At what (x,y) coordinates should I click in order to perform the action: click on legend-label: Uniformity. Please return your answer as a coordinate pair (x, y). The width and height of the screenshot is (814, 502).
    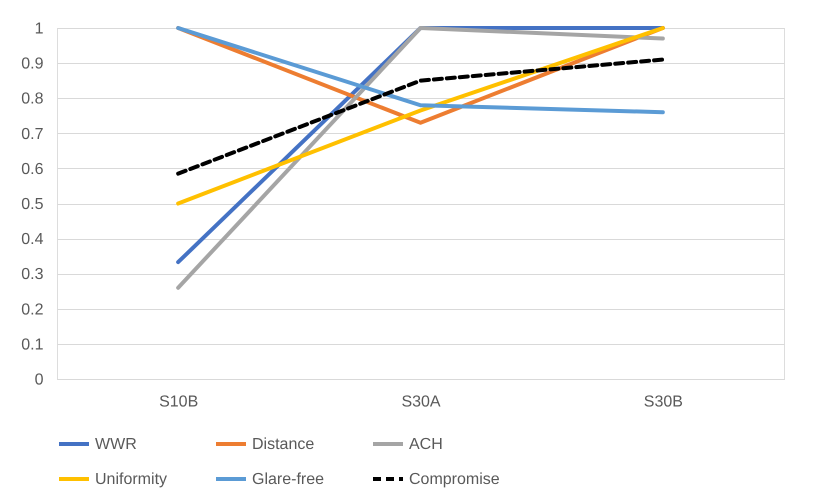
    Looking at the image, I should click on (131, 479).